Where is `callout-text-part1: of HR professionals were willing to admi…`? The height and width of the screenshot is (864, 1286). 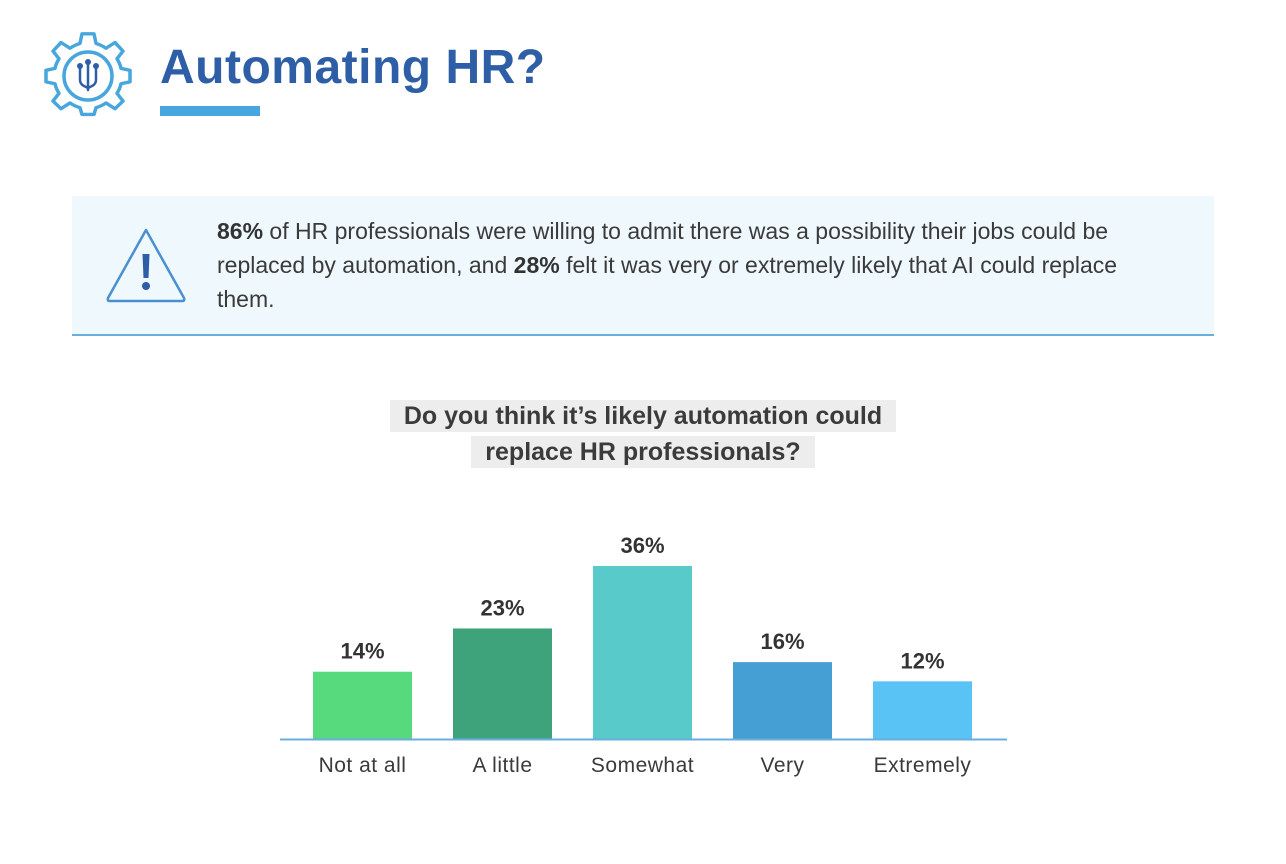
callout-text-part1: of HR professionals were willing to admi… is located at coordinates (663, 248).